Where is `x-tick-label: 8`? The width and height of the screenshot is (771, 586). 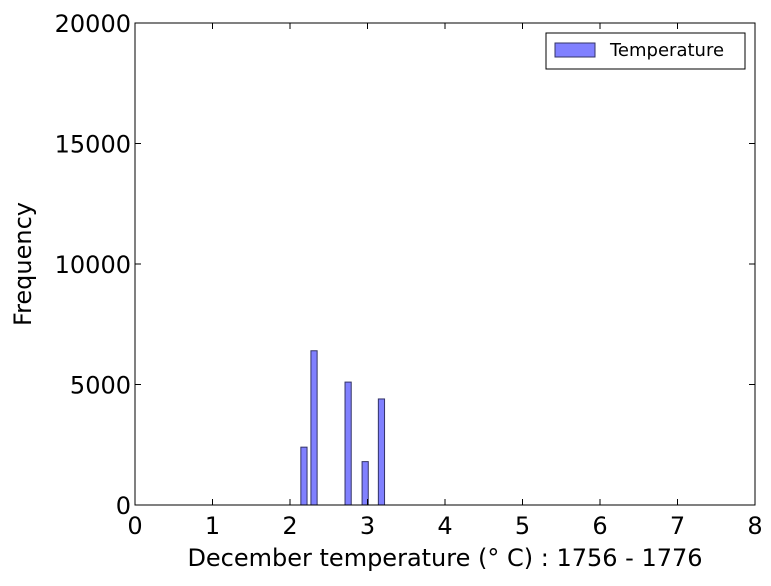
x-tick-label: 8 is located at coordinates (754, 526).